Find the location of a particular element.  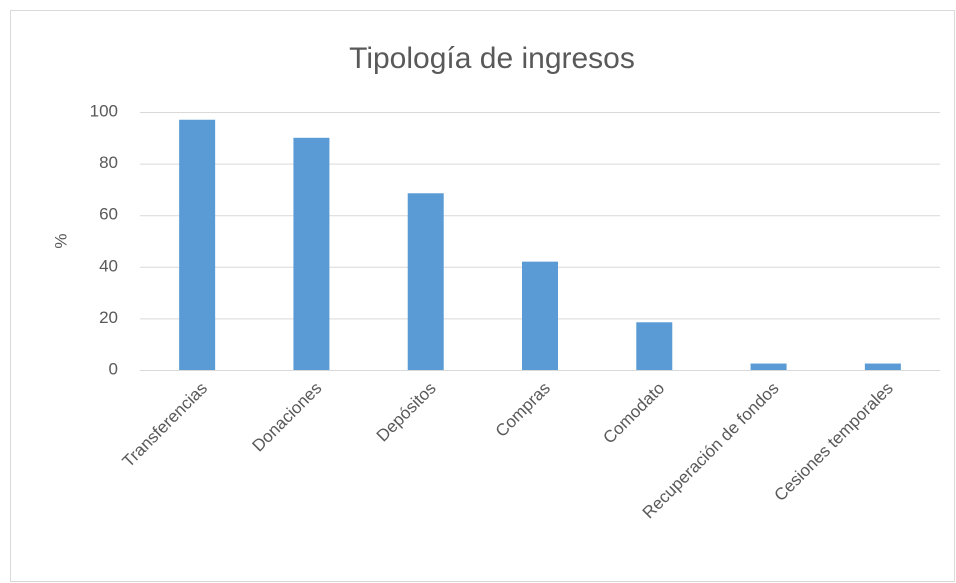

y-tick-label: 80 is located at coordinates (108, 162).